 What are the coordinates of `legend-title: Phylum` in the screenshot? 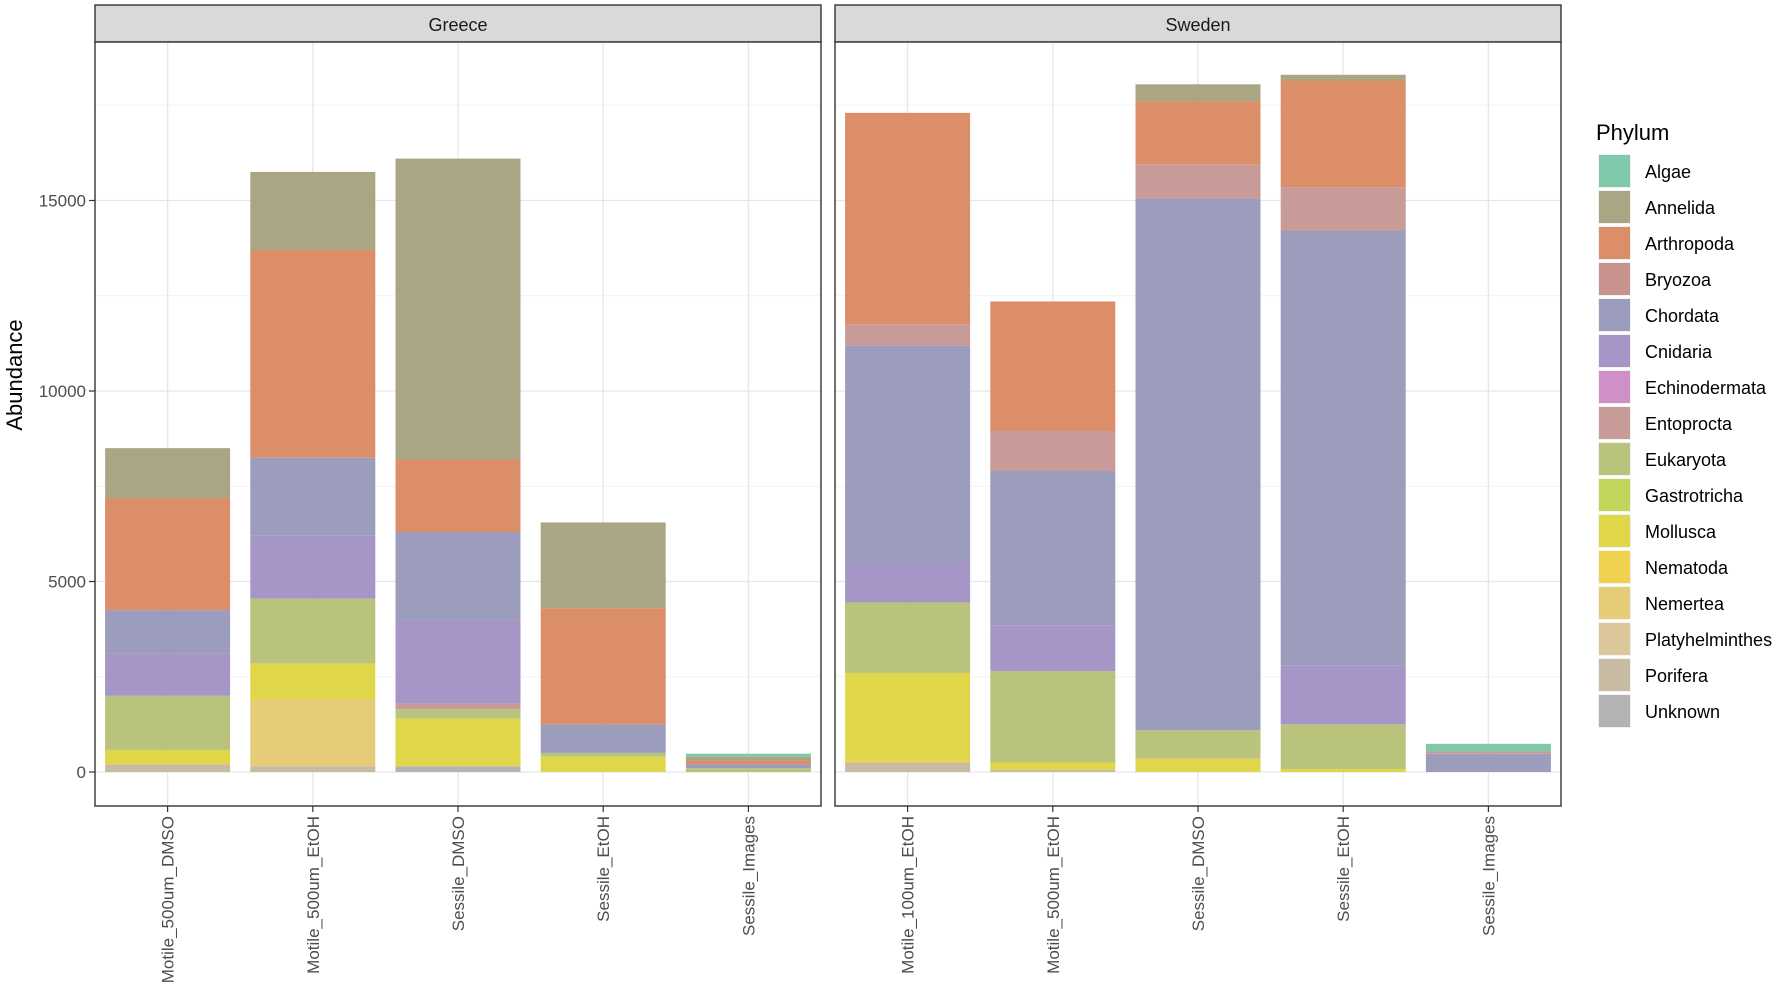 It's located at (1632, 132).